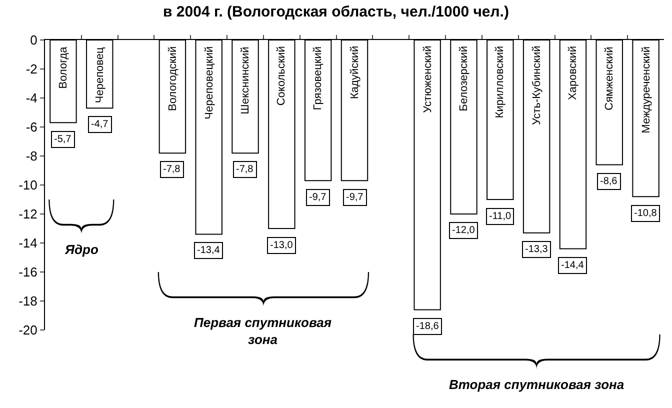 This screenshot has width=672, height=408. I want to click on text: Вторая спутниковая зона, so click(536, 384).